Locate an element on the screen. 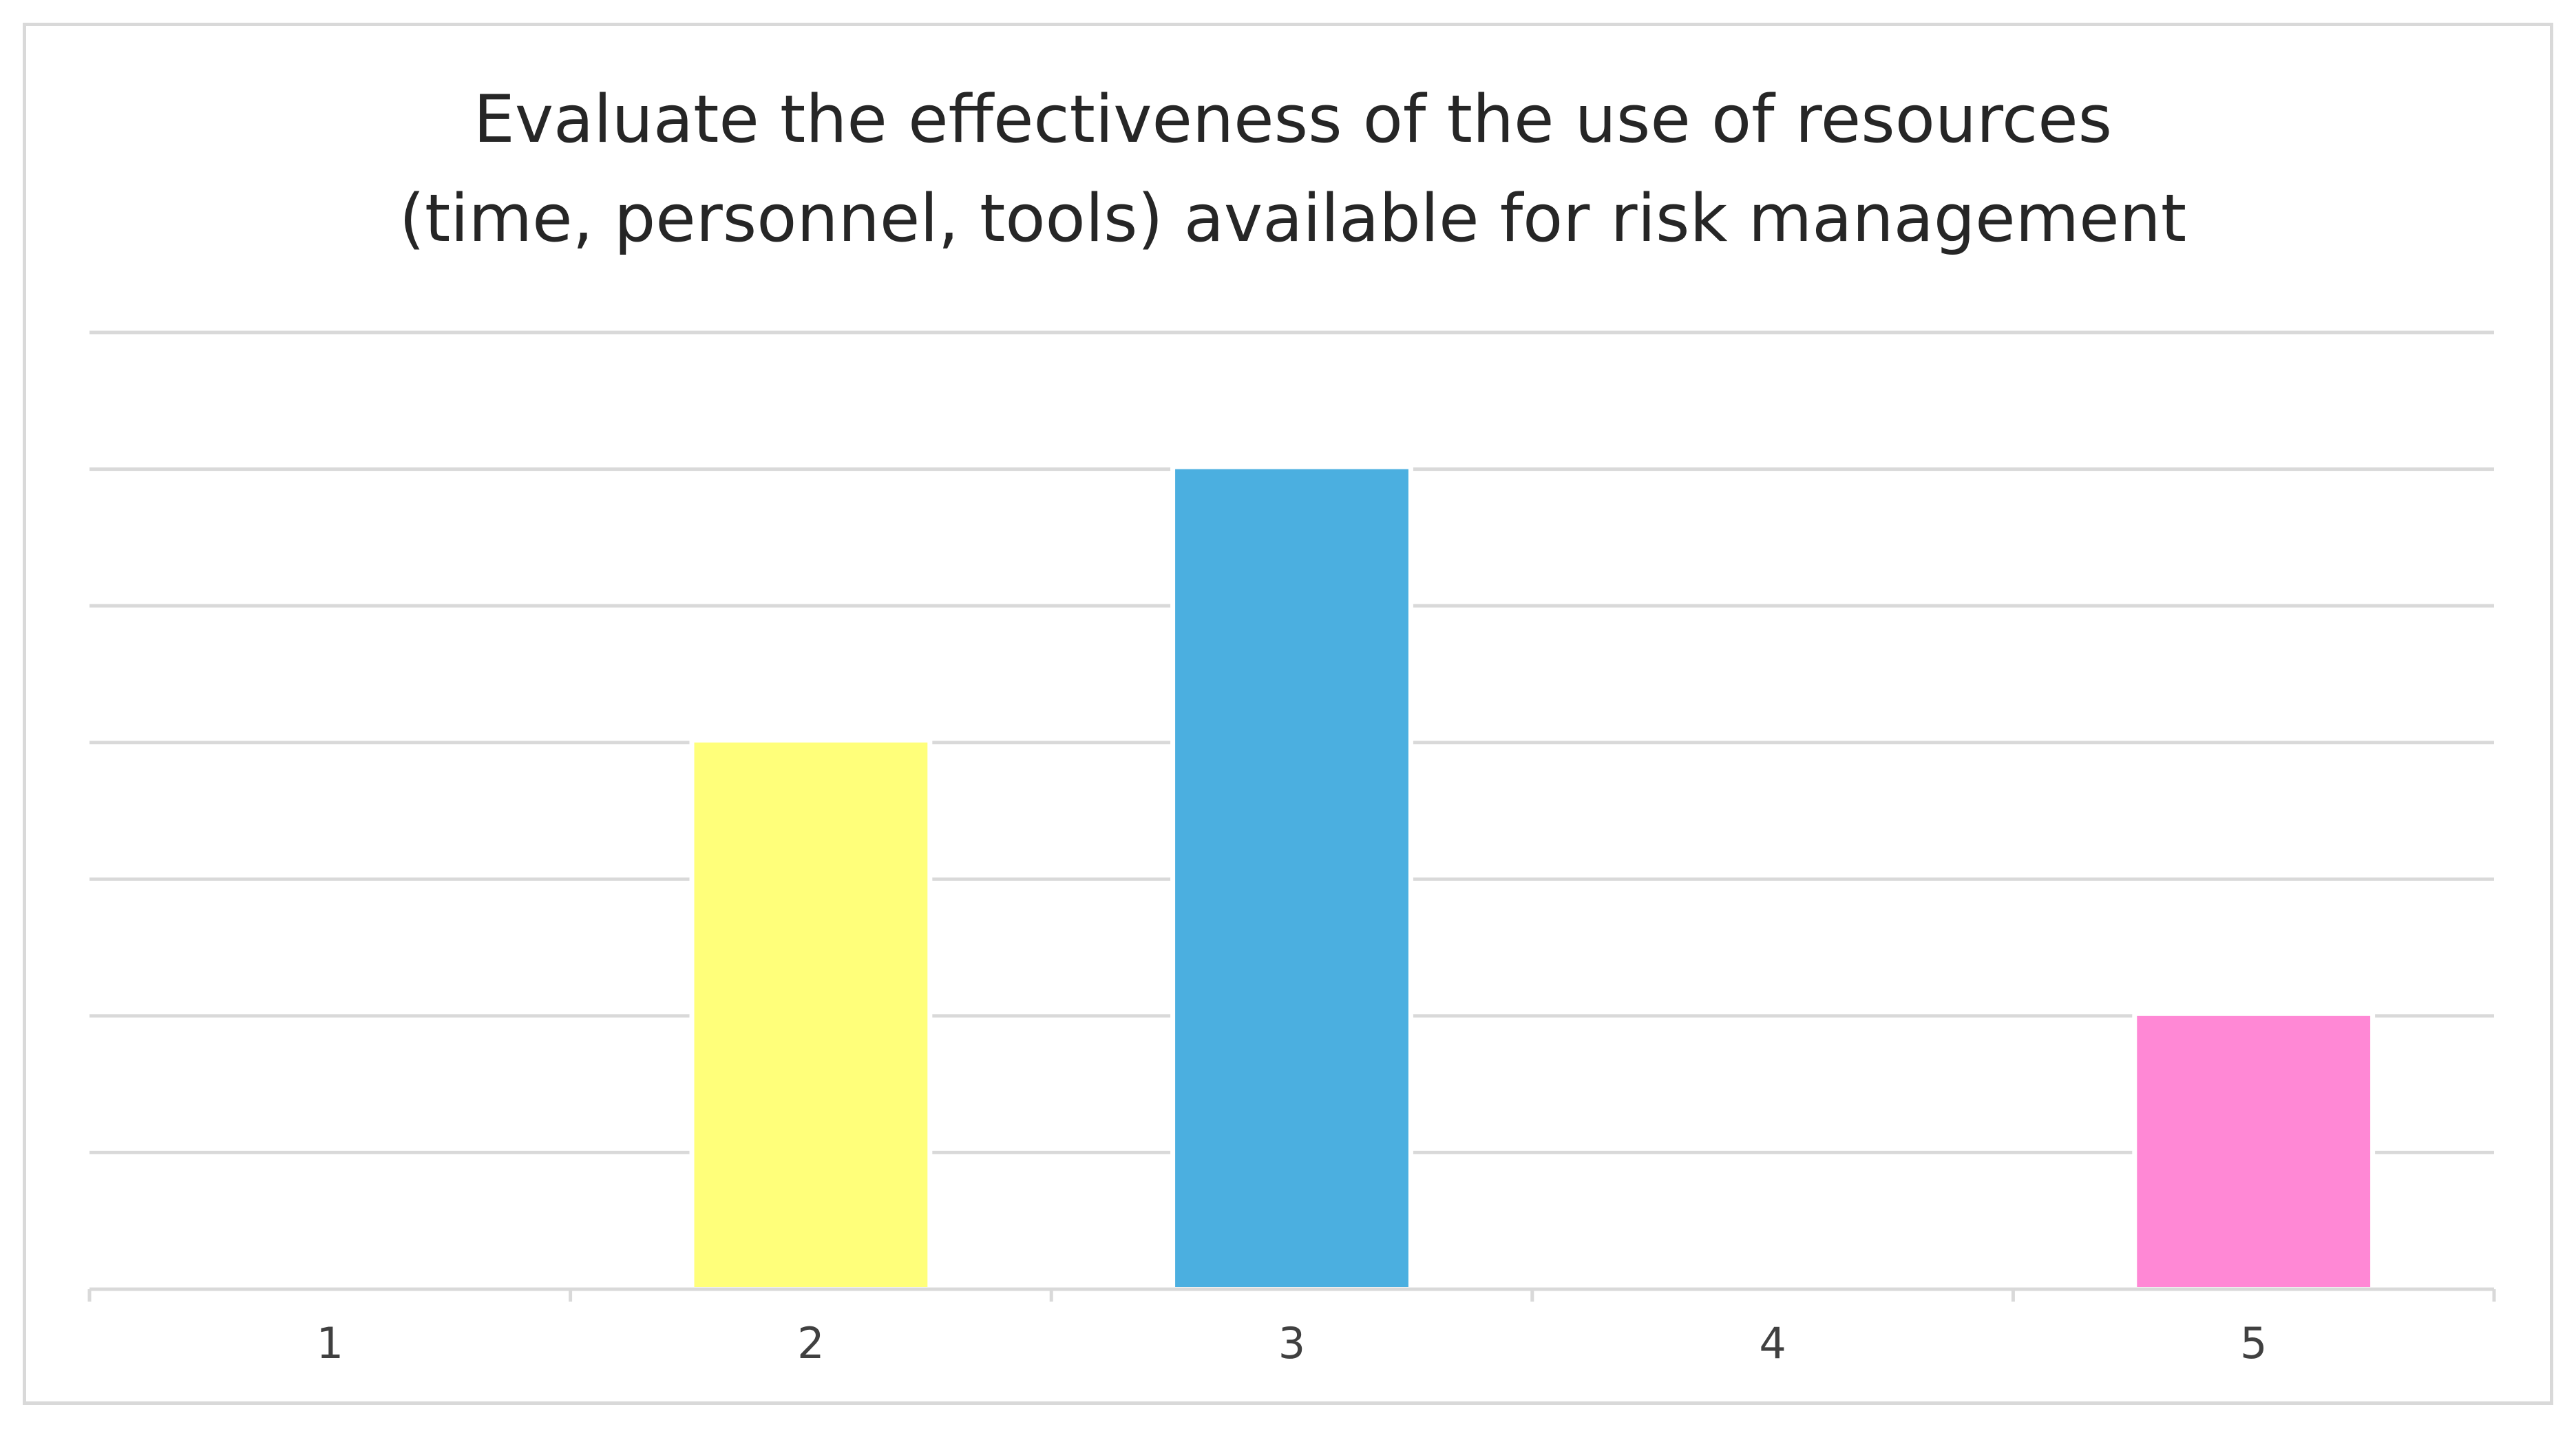 This screenshot has width=2576, height=1431. x-tick-label-3: 3 is located at coordinates (1292, 1343).